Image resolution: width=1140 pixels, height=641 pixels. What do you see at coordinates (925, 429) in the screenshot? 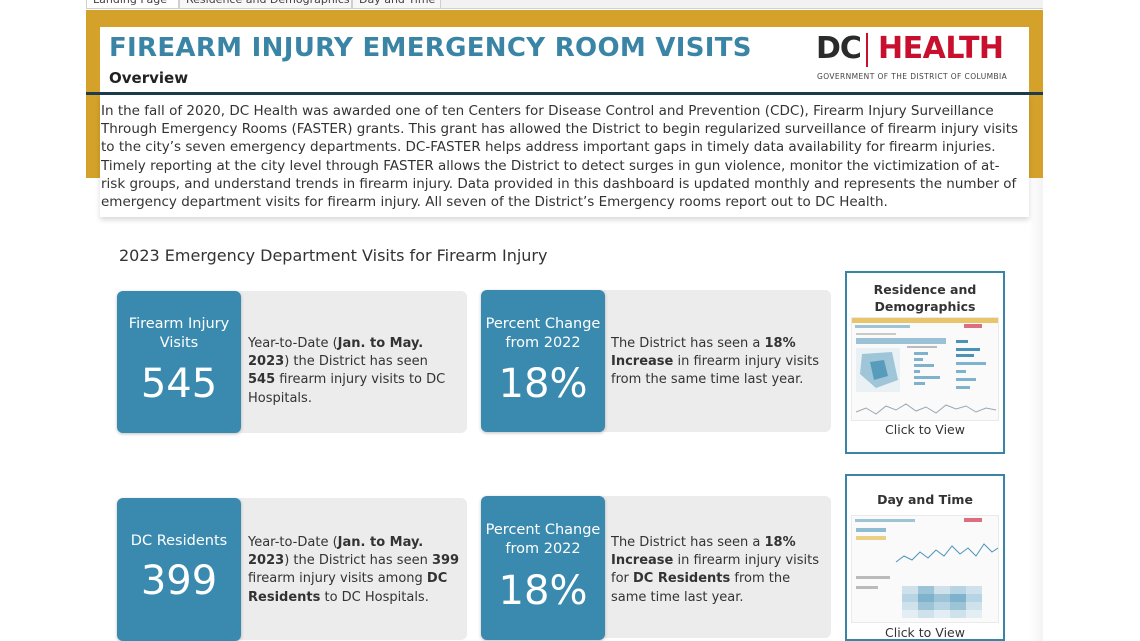
I see `residence-demographics-click-to-view: Click to View` at bounding box center [925, 429].